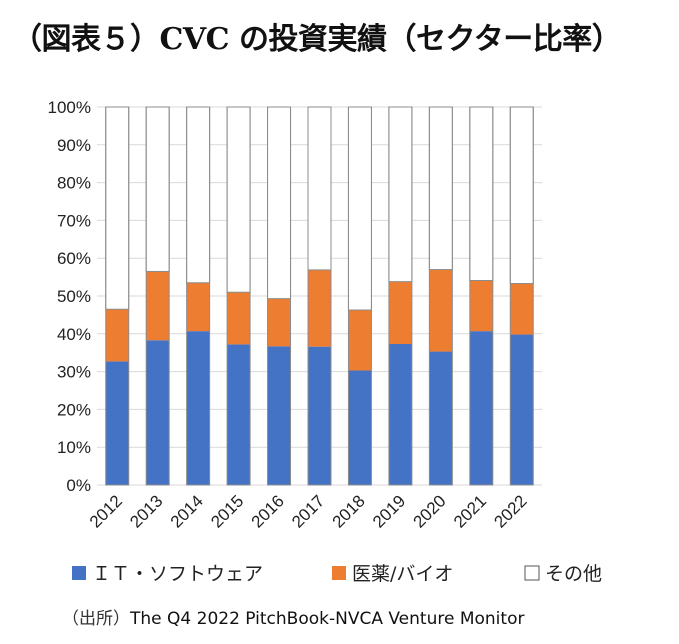 The height and width of the screenshot is (644, 679). I want to click on y-tick-label: 10%, so click(74, 447).